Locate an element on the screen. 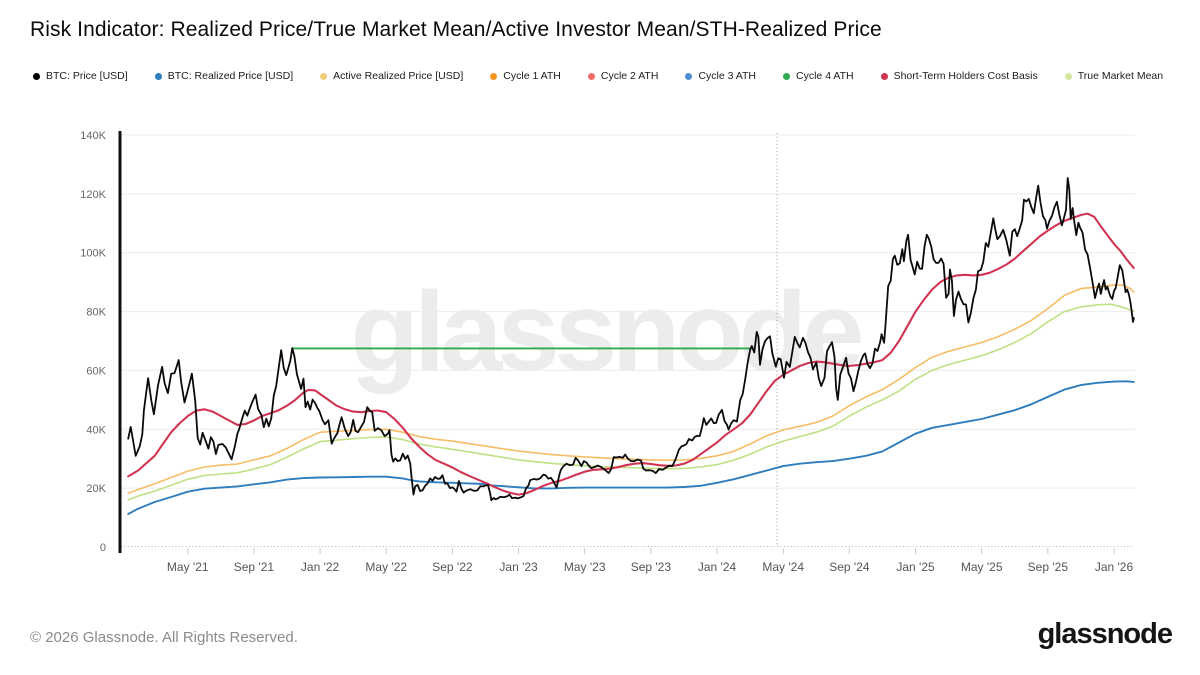 The image size is (1200, 675). x-axis-label: Jan '22 is located at coordinates (320, 567).